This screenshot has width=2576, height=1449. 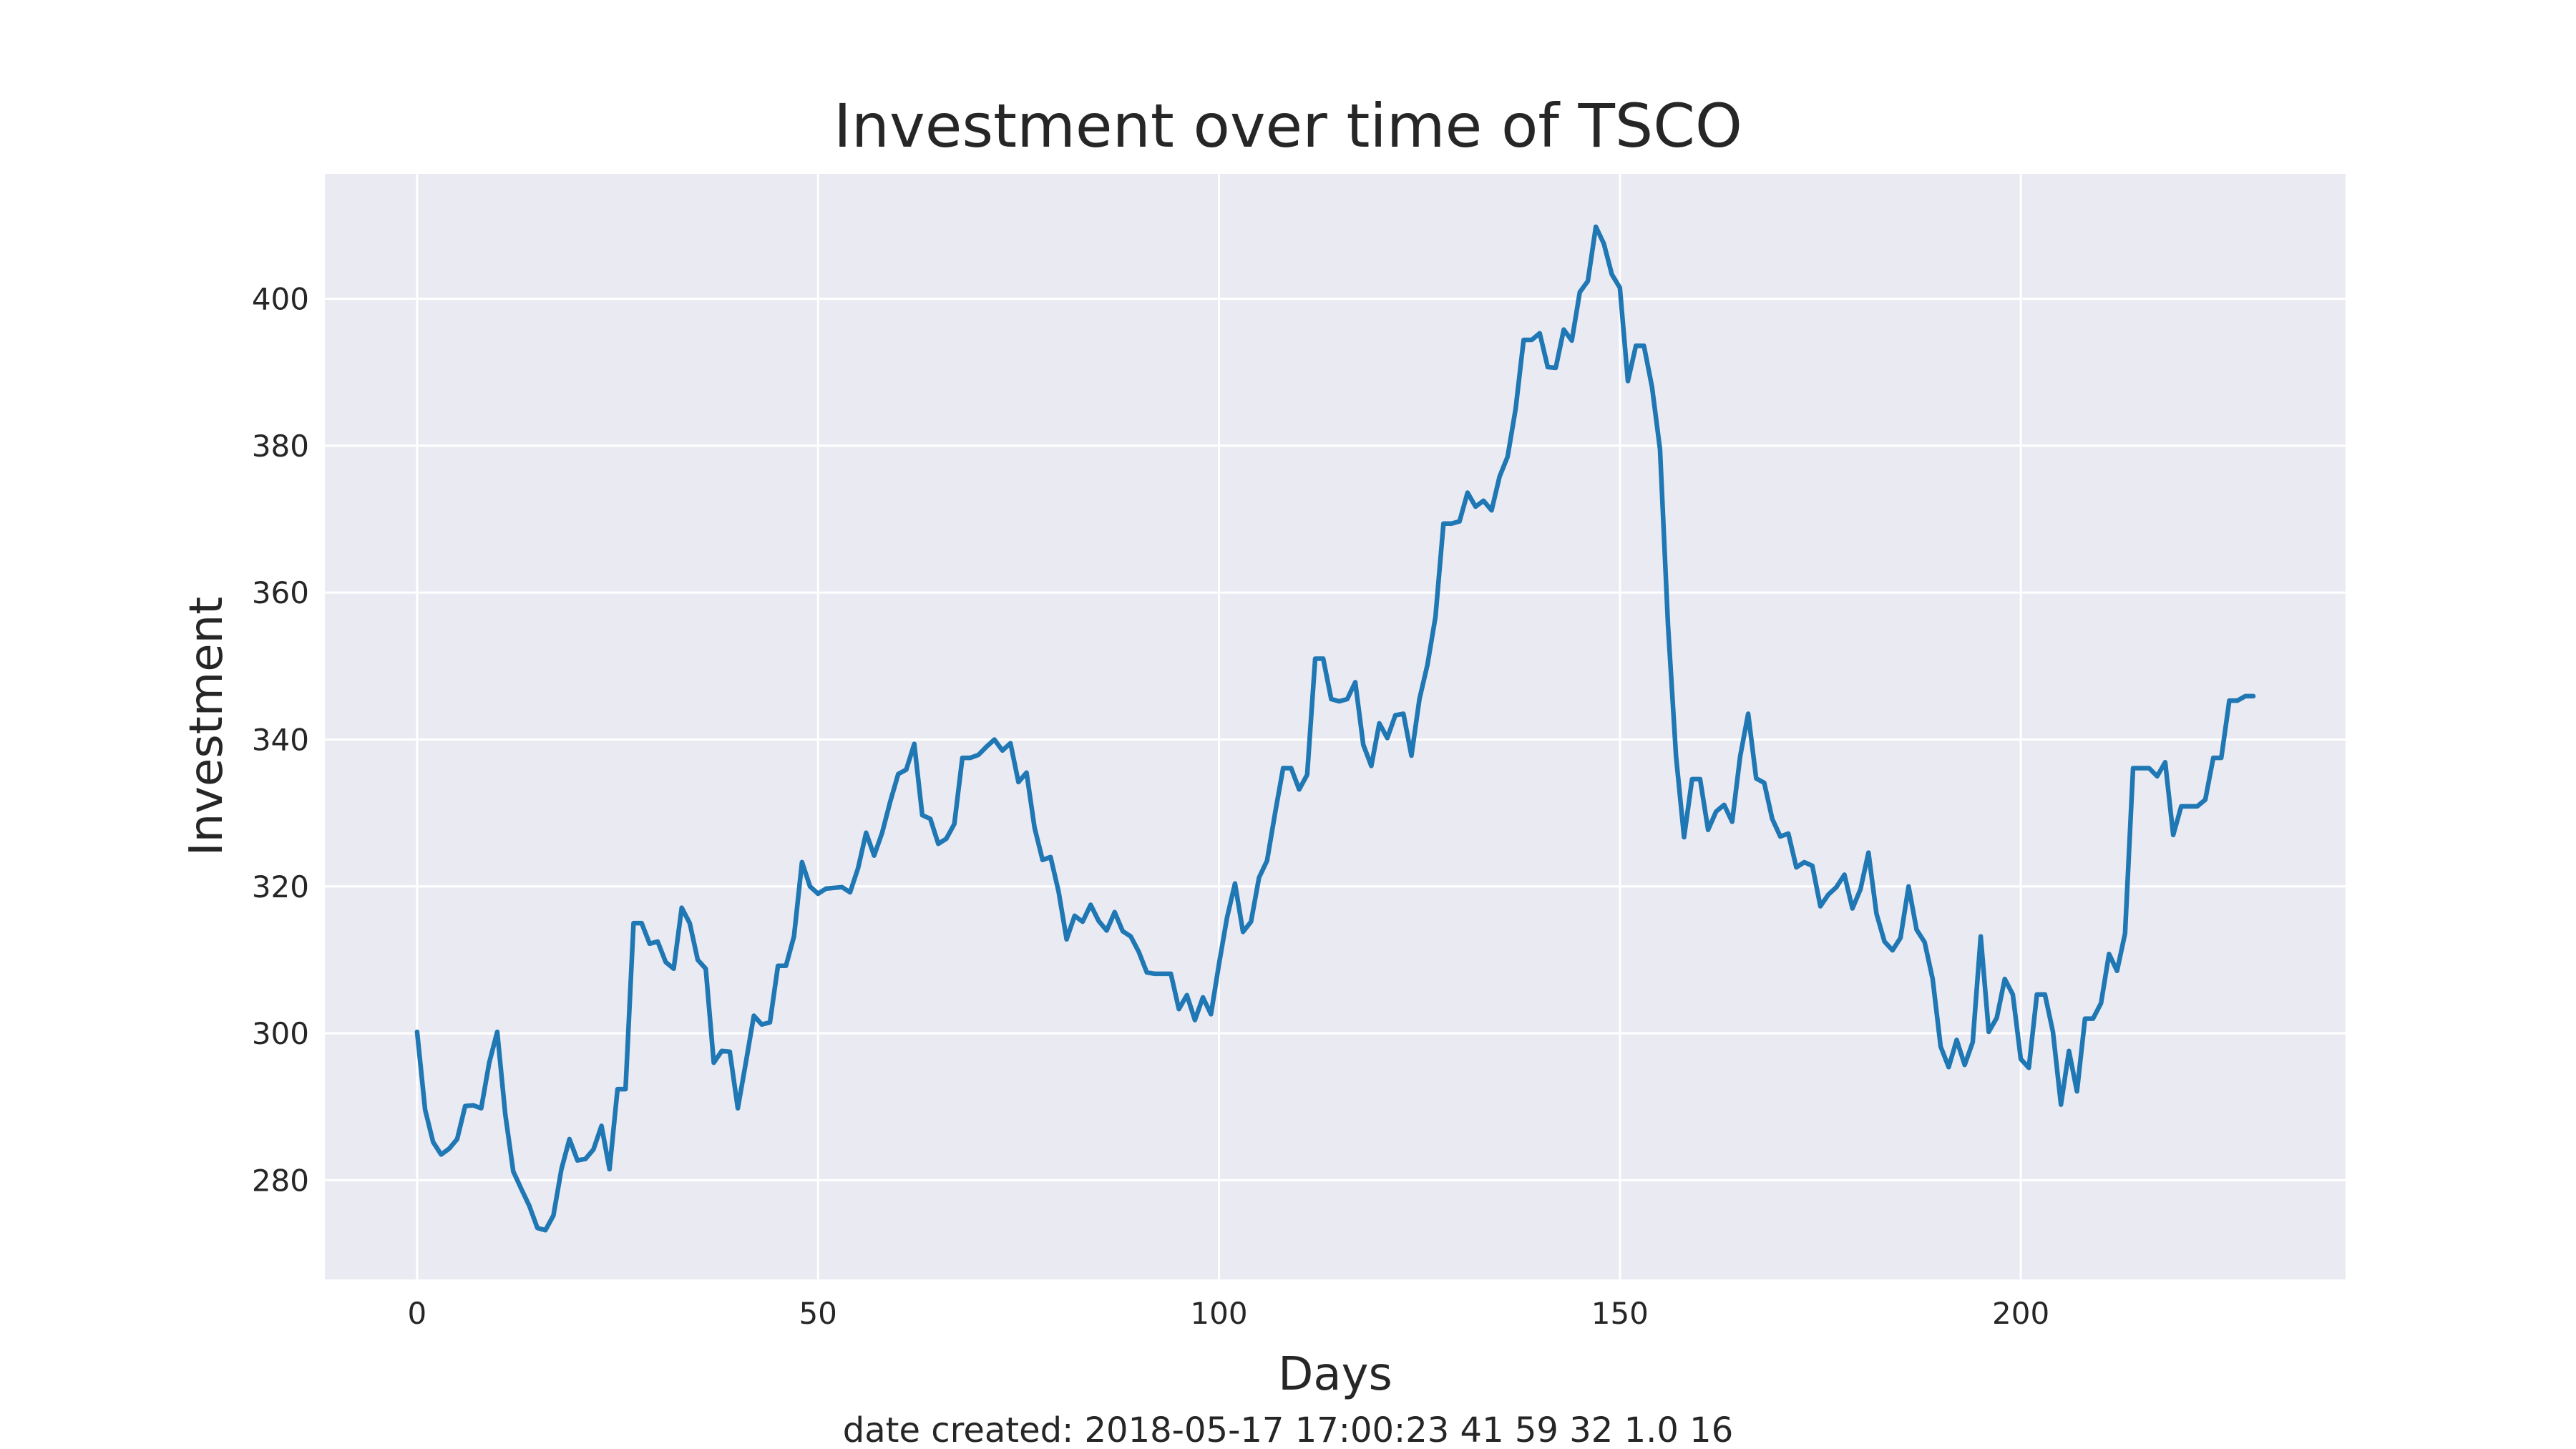 What do you see at coordinates (1288, 126) in the screenshot?
I see `chart-title: Investment over time of TSCO` at bounding box center [1288, 126].